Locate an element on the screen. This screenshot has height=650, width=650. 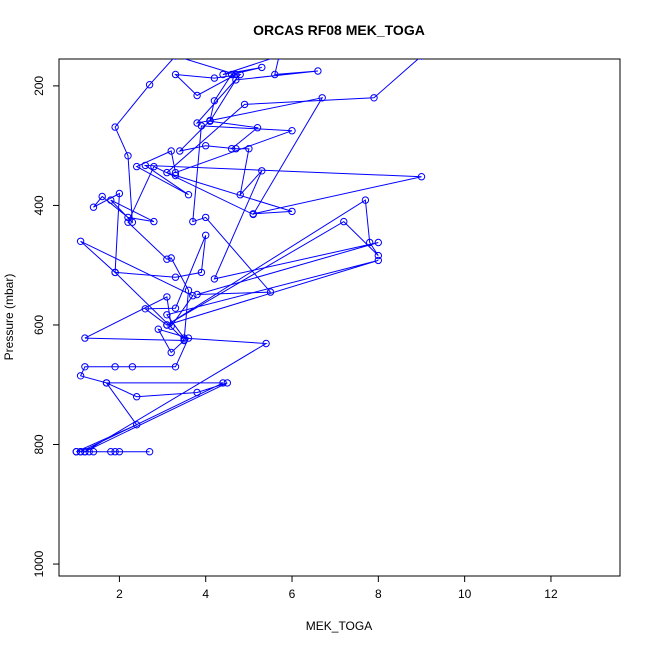
x-tick-label: 10 is located at coordinates (465, 594).